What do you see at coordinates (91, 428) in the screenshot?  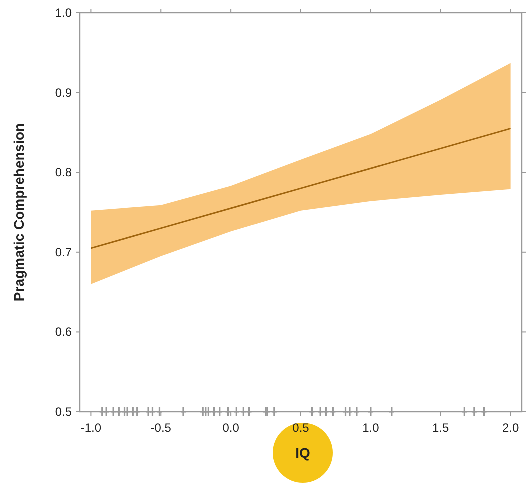 I see `x-tick-label: -1.0` at bounding box center [91, 428].